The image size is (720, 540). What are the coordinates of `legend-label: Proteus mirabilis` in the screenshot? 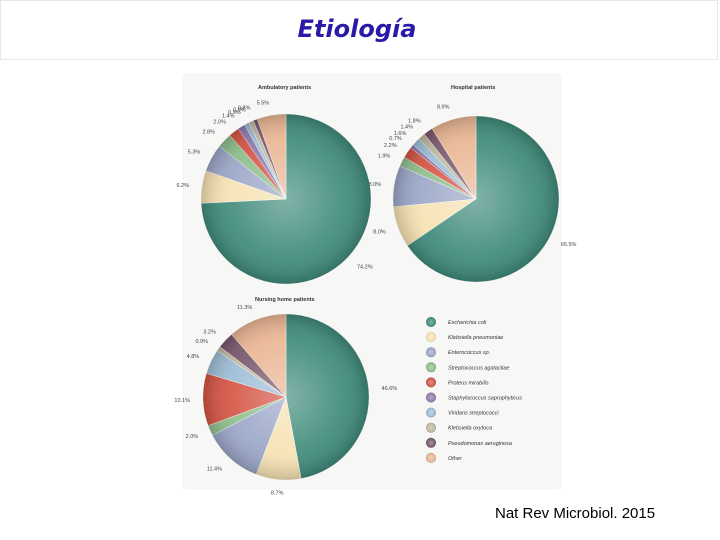 It's located at (468, 383).